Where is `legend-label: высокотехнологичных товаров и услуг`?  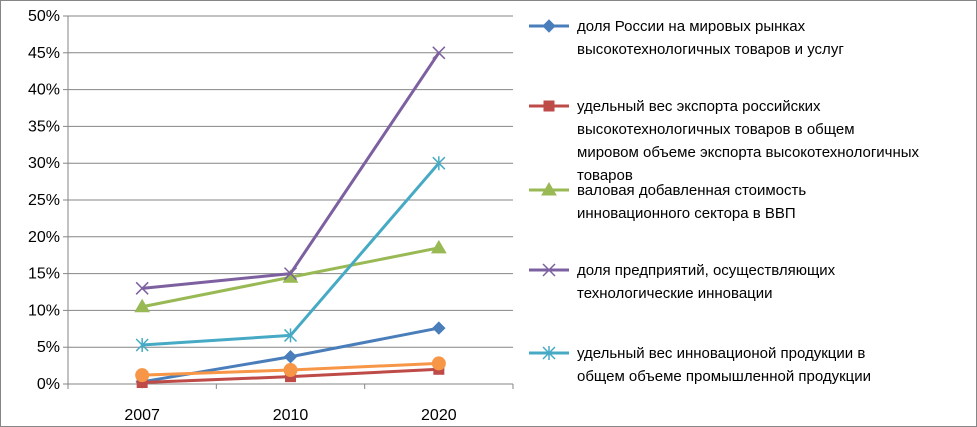
legend-label: высокотехнологичных товаров и услуг is located at coordinates (710, 49).